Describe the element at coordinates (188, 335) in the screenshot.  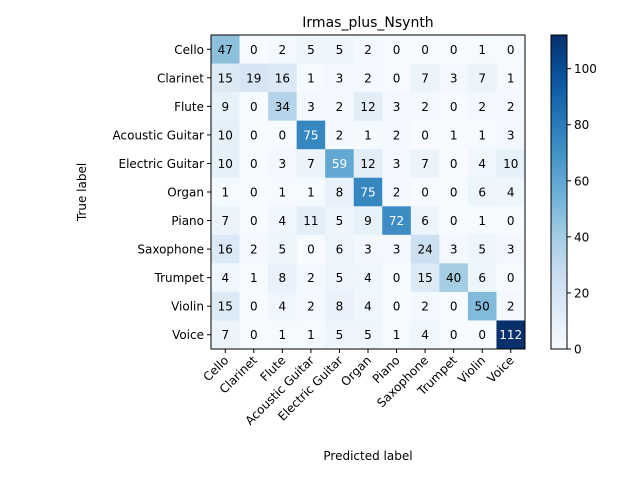
I see `y-tick-label: Voice` at that location.